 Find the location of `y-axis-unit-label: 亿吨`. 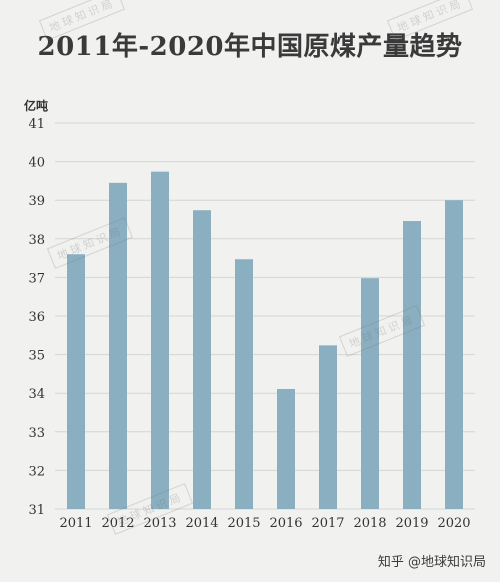

y-axis-unit-label: 亿吨 is located at coordinates (36, 106).